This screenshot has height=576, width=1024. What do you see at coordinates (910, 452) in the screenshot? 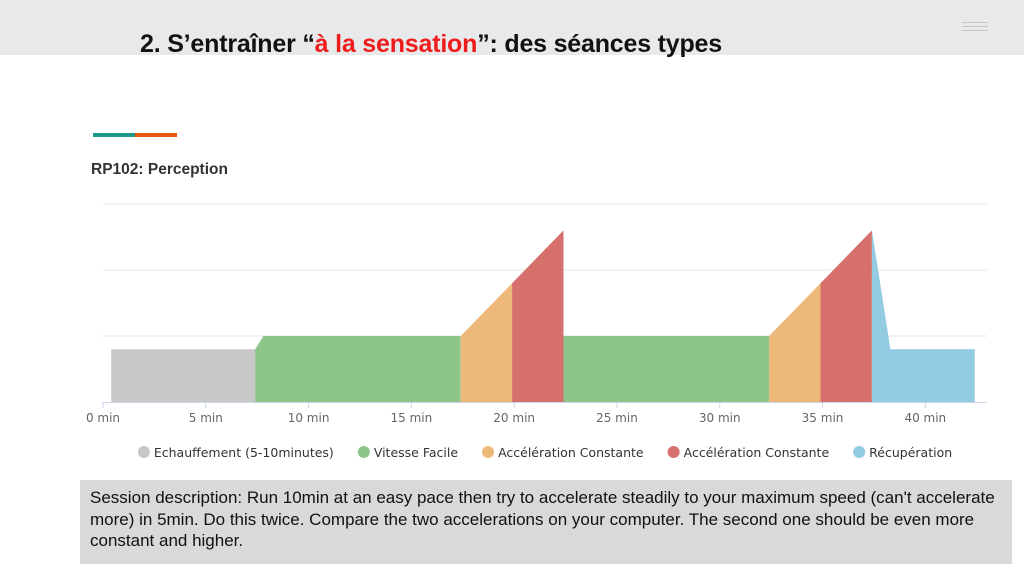
I see `legend-label-4: Récupération` at bounding box center [910, 452].